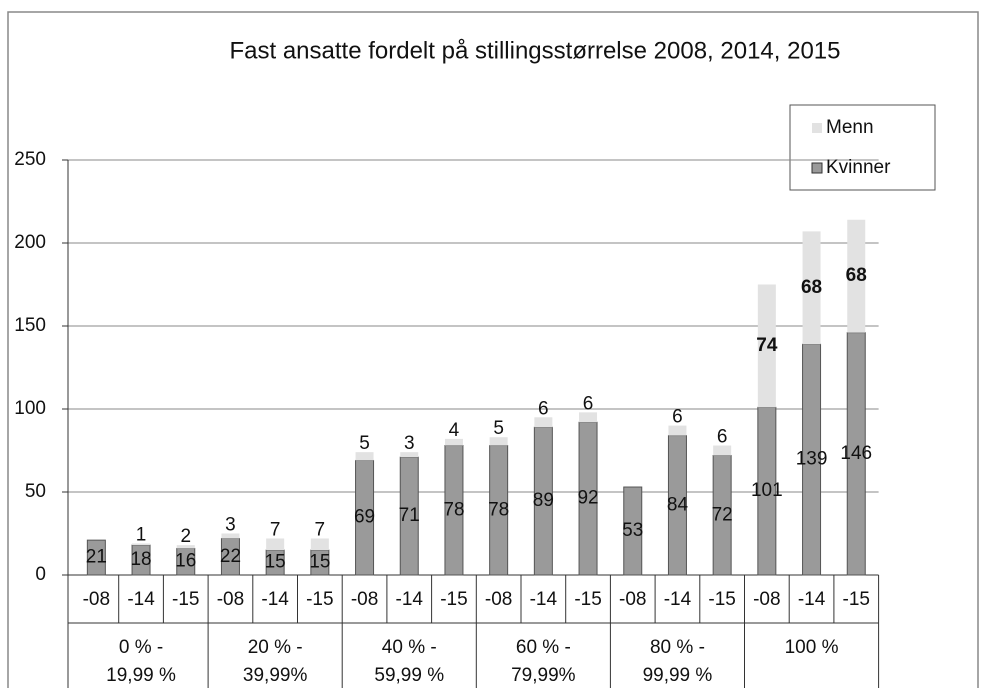  Describe the element at coordinates (678, 661) in the screenshot. I see `group-label: 80 % -99,99 %` at that location.